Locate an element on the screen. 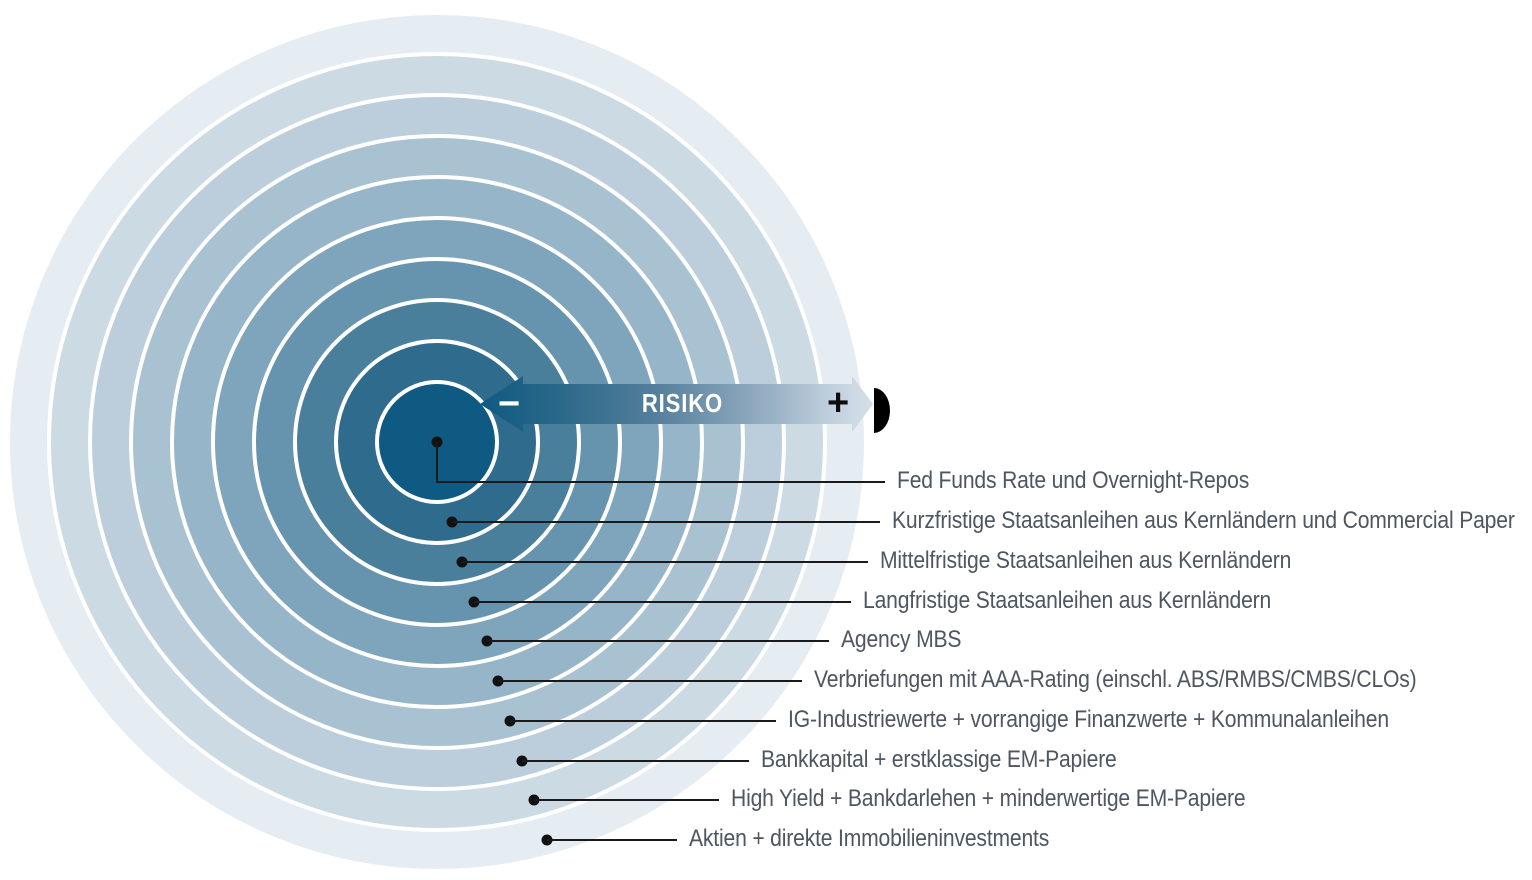 This screenshot has width=1532, height=880. arrow-tip-cap is located at coordinates (882, 410).